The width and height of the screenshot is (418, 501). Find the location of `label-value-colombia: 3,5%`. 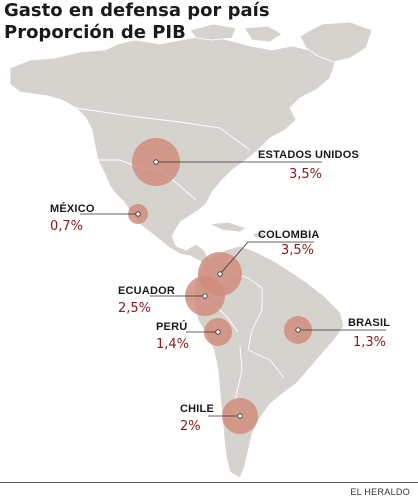

label-value-colombia: 3,5% is located at coordinates (297, 250).